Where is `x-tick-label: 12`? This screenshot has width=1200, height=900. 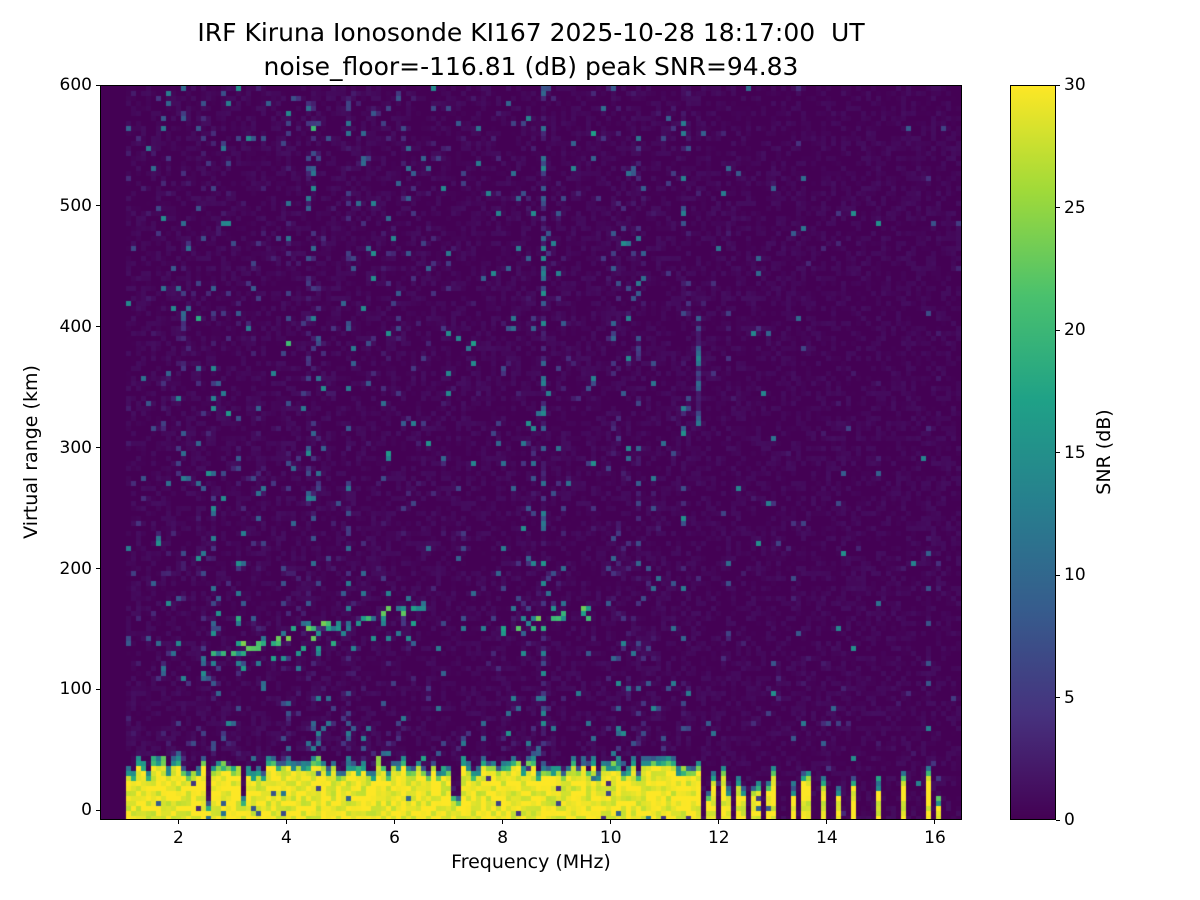 x-tick-label: 12 is located at coordinates (718, 838).